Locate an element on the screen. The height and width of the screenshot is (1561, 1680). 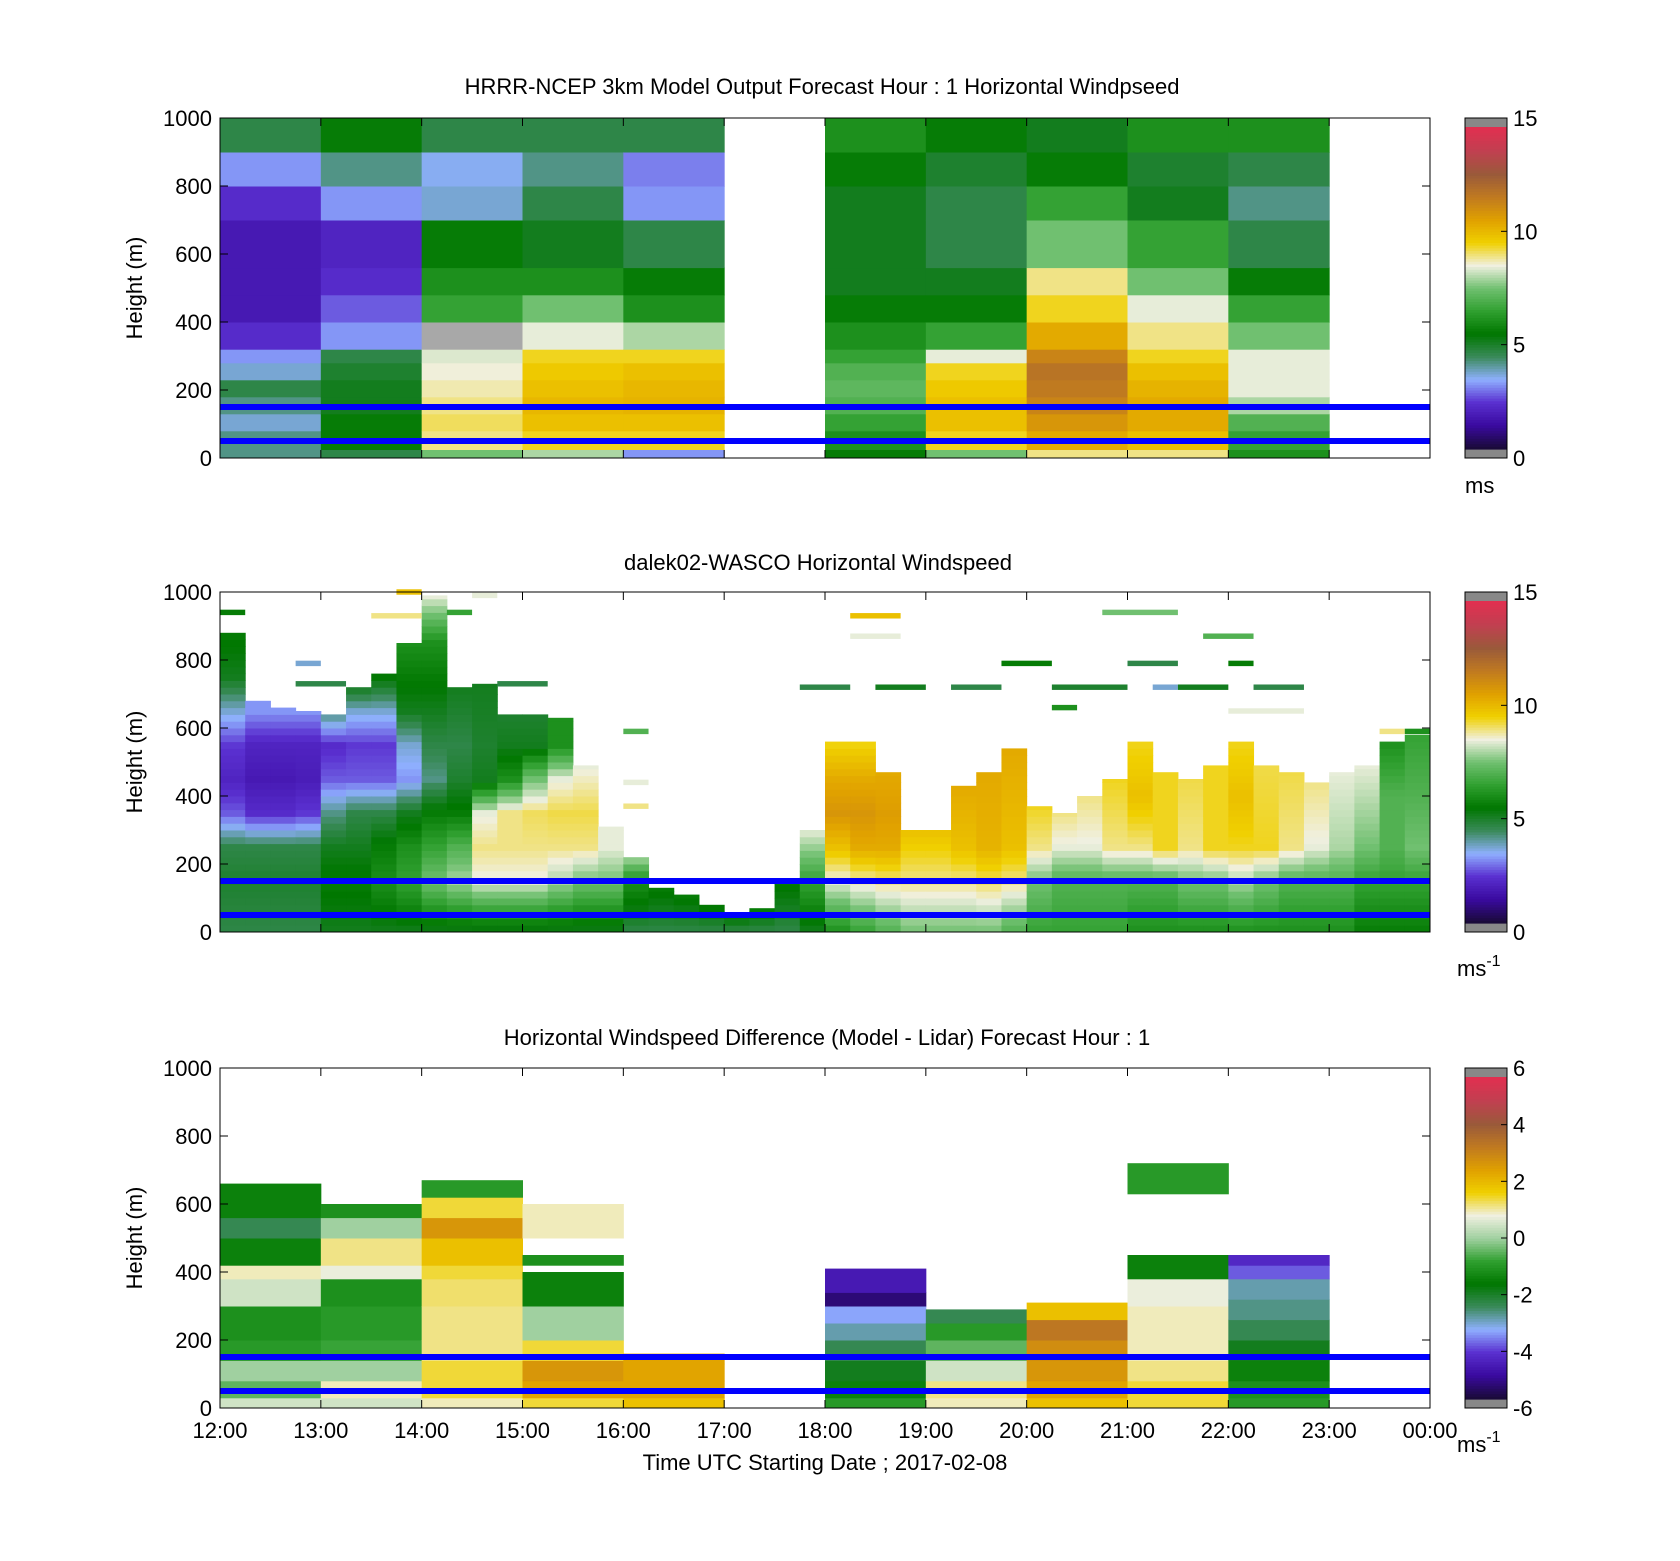
colorbar-tick-label: 10 is located at coordinates (1525, 705).